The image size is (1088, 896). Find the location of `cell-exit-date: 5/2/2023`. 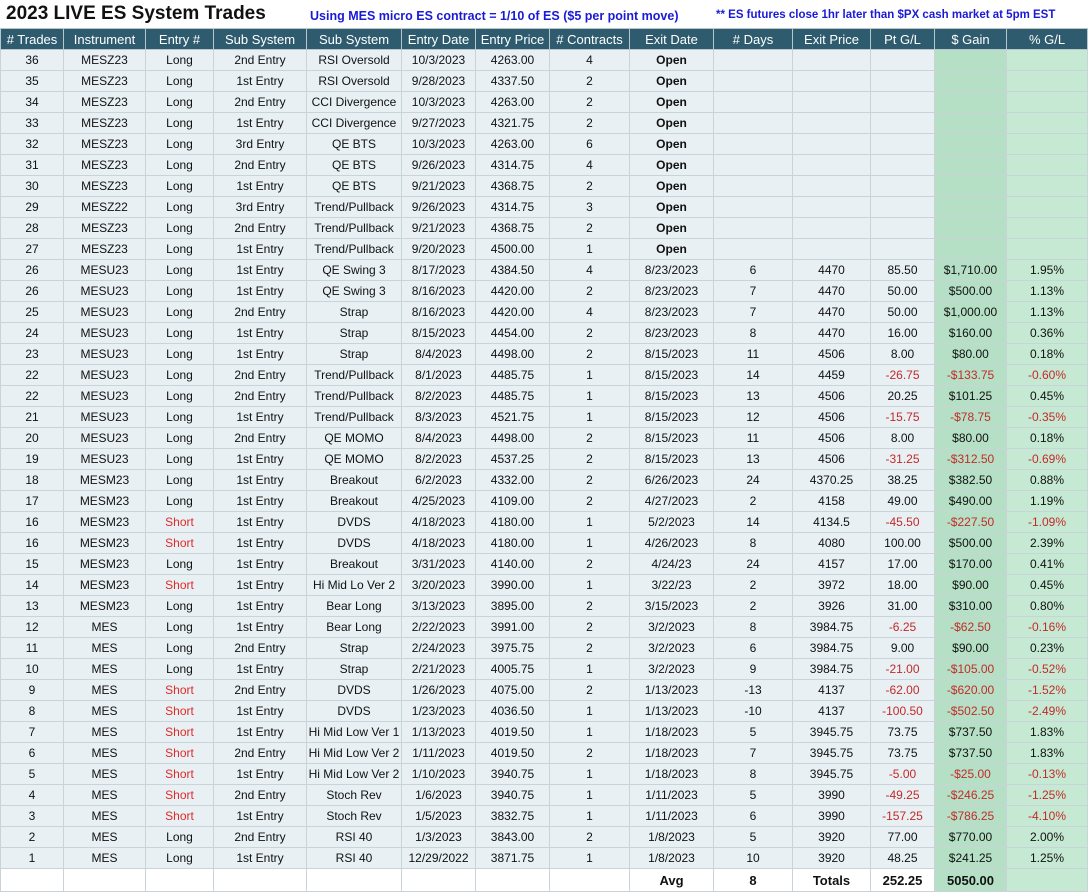

cell-exit-date: 5/2/2023 is located at coordinates (671, 522).